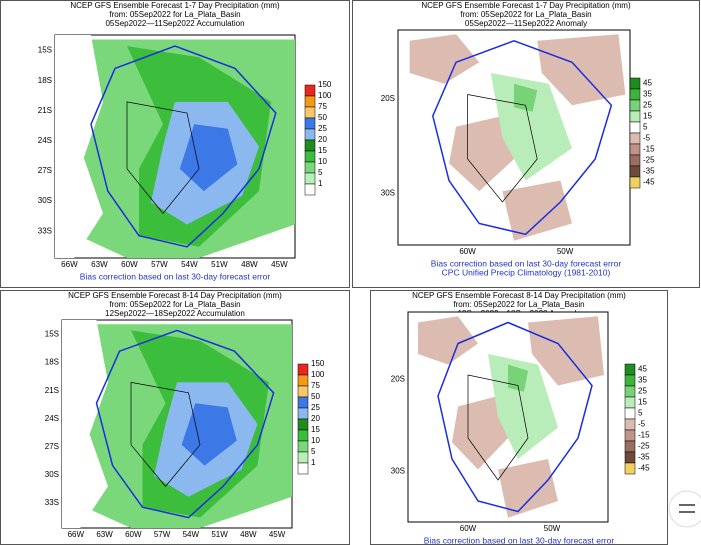  I want to click on legend-label: 100, so click(325, 95).